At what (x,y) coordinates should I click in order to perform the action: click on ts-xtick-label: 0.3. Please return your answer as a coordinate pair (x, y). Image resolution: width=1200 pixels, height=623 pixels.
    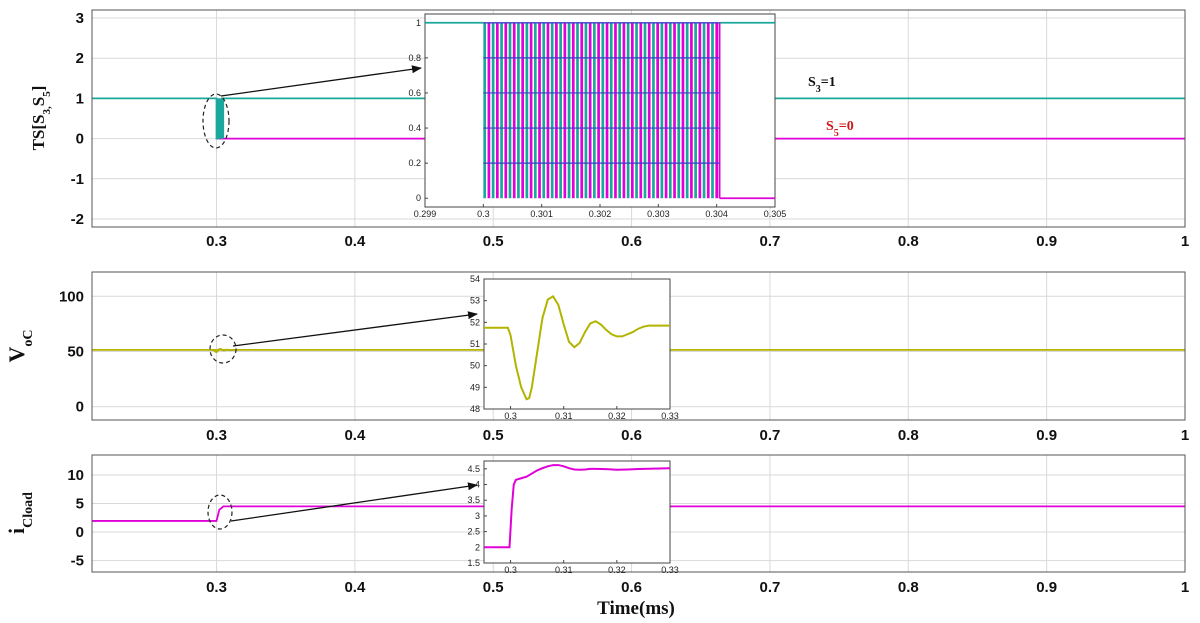
    Looking at the image, I should click on (216, 241).